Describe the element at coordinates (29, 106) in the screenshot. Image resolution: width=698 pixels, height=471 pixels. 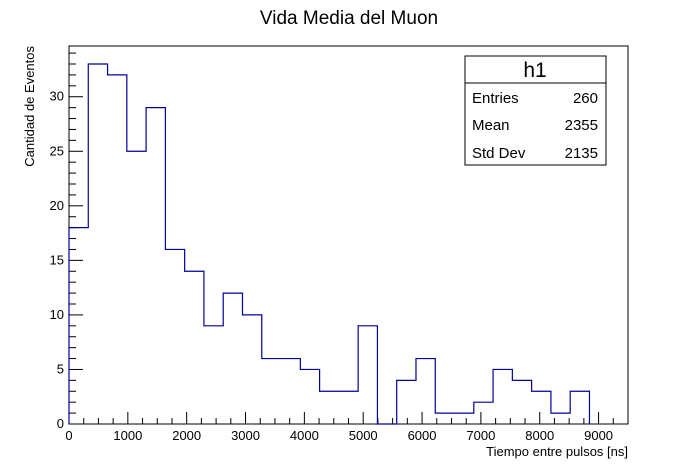
I see `y-axis-label: Cantidad de Eventos` at that location.